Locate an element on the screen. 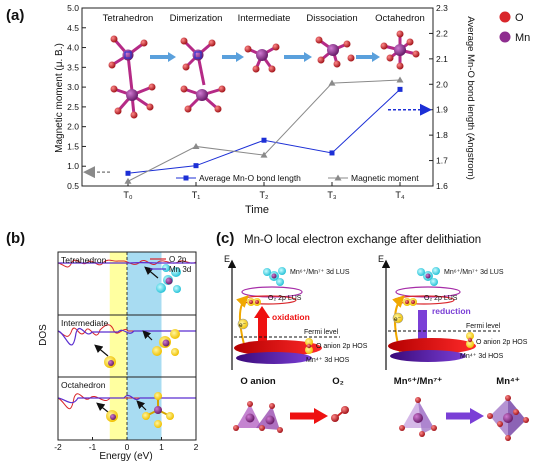 This screenshot has width=554, height=464. oct-pointer-arrow is located at coordinates (102, 407).